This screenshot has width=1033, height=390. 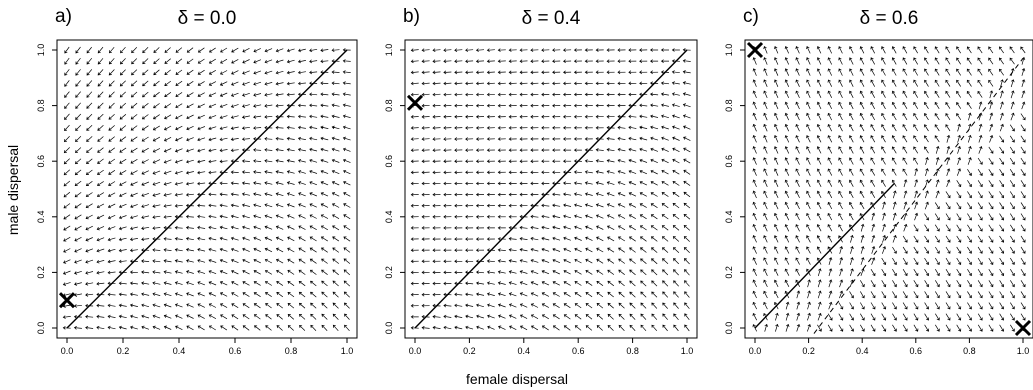 I want to click on x-tick-label: 0.0, so click(x=67, y=351).